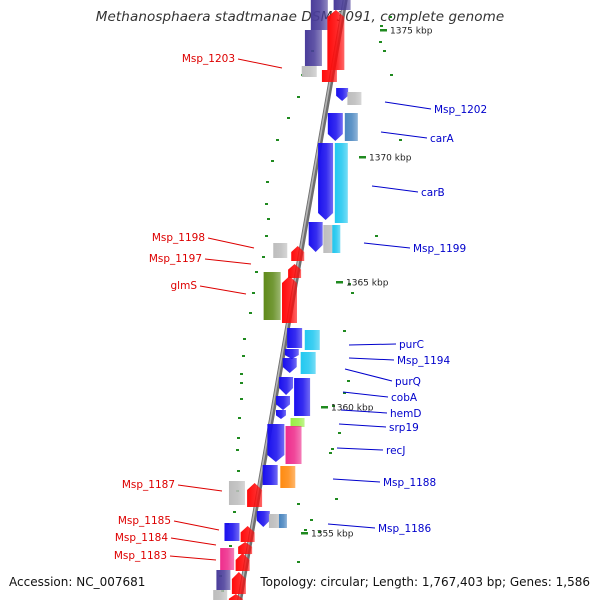  I want to click on gene-label-right: purC, so click(411, 345).